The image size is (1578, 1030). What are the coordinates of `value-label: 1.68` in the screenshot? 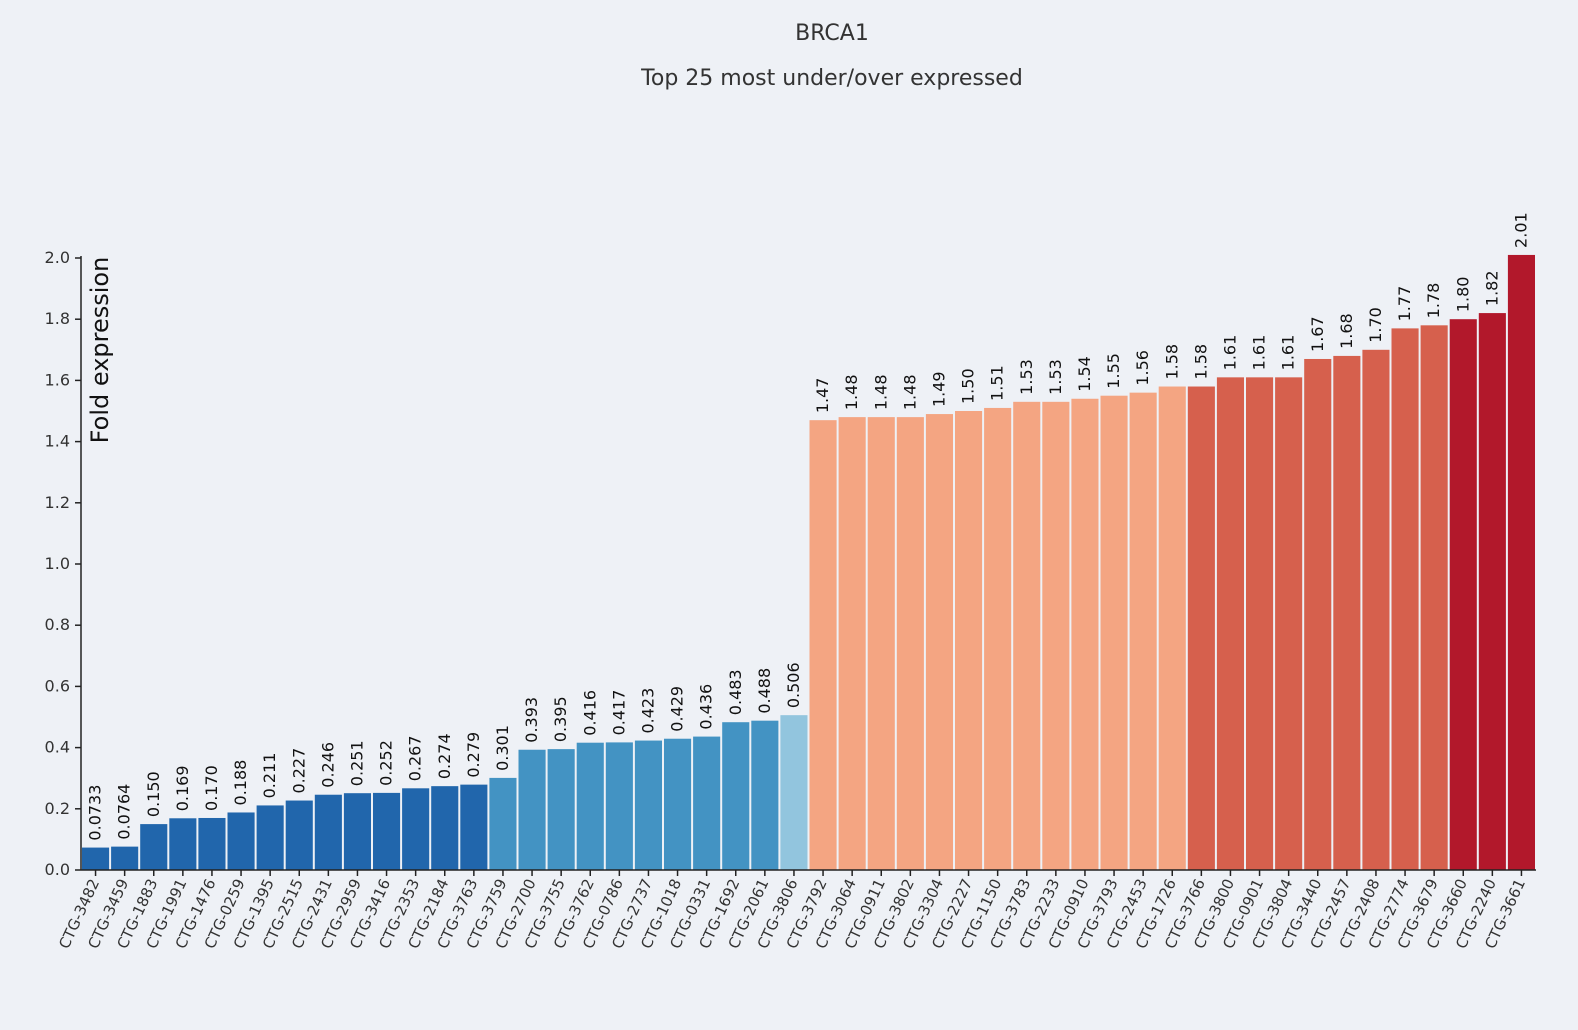 It's located at (1346, 331).